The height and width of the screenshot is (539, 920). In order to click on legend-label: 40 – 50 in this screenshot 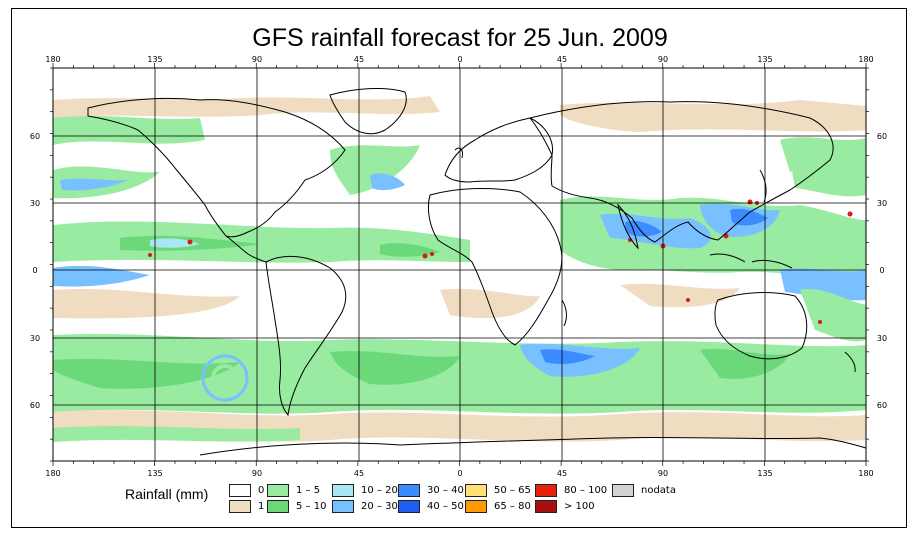, I will do `click(445, 506)`.